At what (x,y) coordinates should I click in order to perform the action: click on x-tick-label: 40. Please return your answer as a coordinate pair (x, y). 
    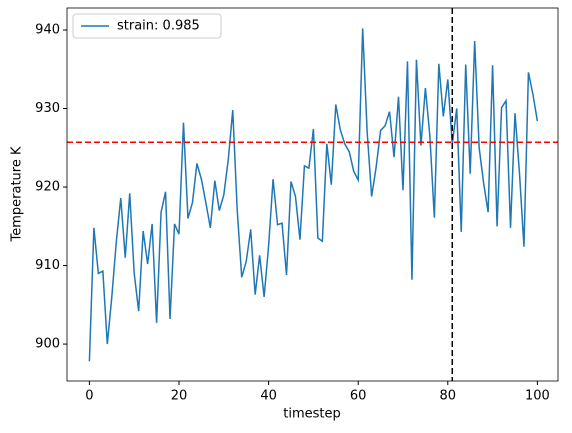
    Looking at the image, I should click on (268, 396).